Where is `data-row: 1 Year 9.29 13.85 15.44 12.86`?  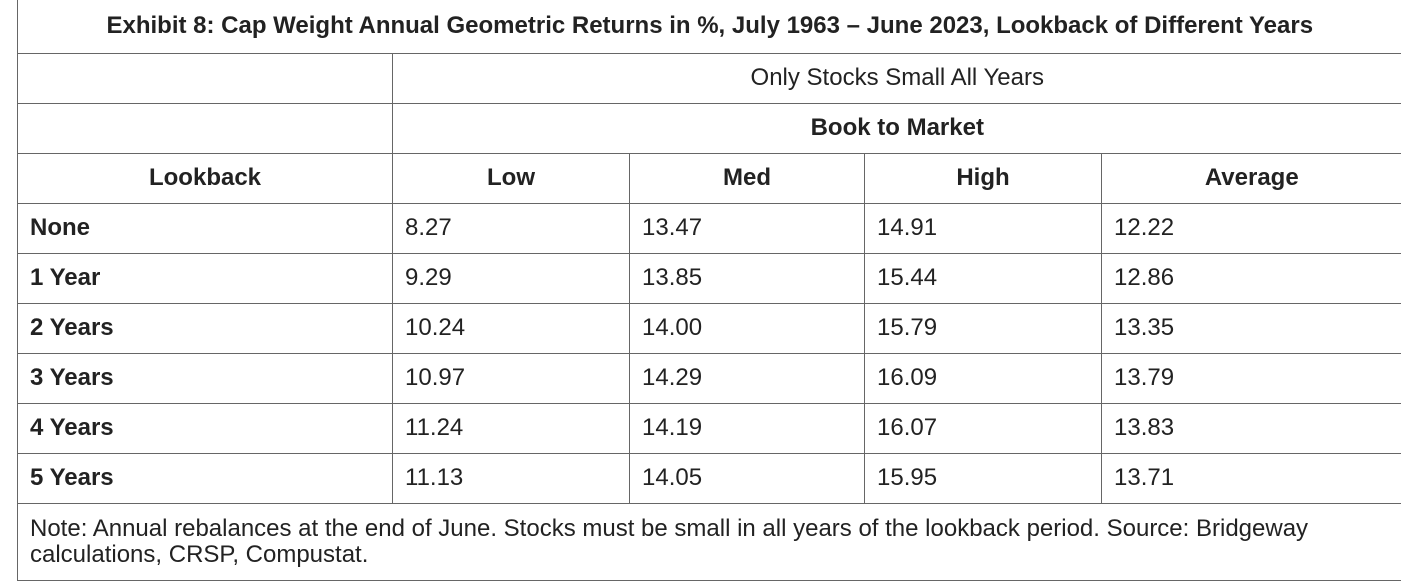
data-row: 1 Year 9.29 13.85 15.44 12.86 is located at coordinates (709, 278).